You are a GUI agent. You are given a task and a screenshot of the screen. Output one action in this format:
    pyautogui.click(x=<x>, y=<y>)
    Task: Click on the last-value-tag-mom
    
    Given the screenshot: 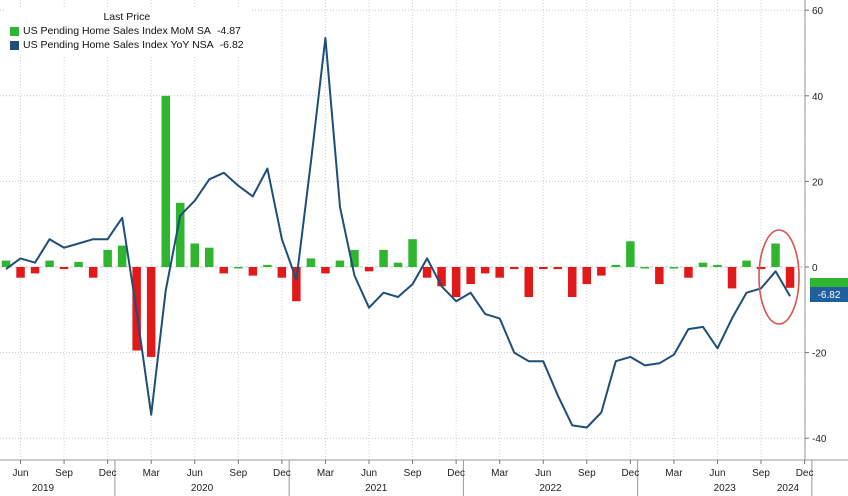 What is the action you would take?
    pyautogui.click(x=829, y=282)
    